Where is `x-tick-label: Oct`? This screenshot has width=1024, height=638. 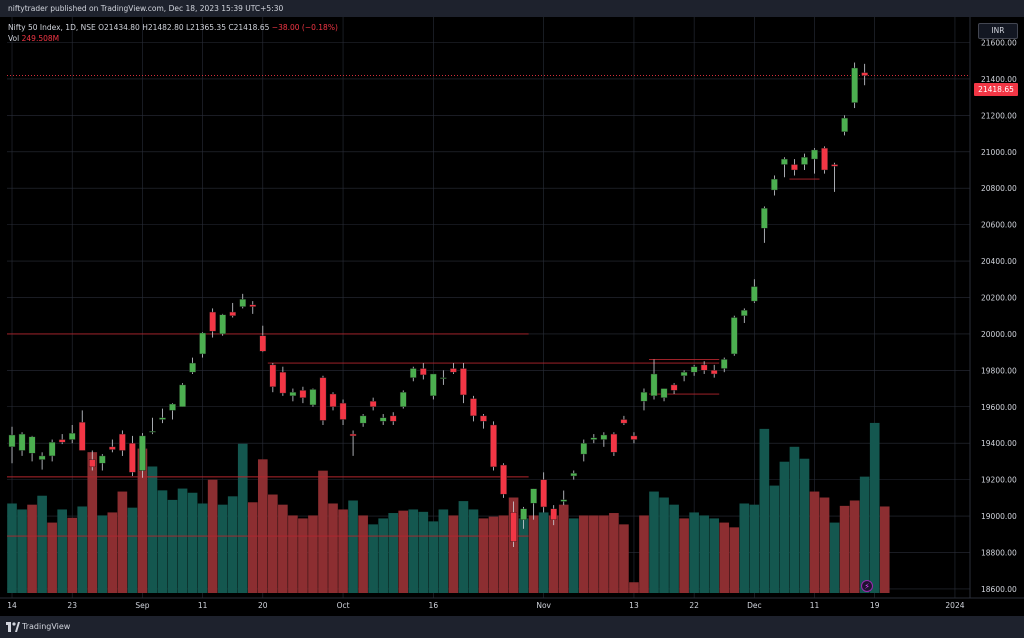 x-tick-label: Oct is located at coordinates (343, 605).